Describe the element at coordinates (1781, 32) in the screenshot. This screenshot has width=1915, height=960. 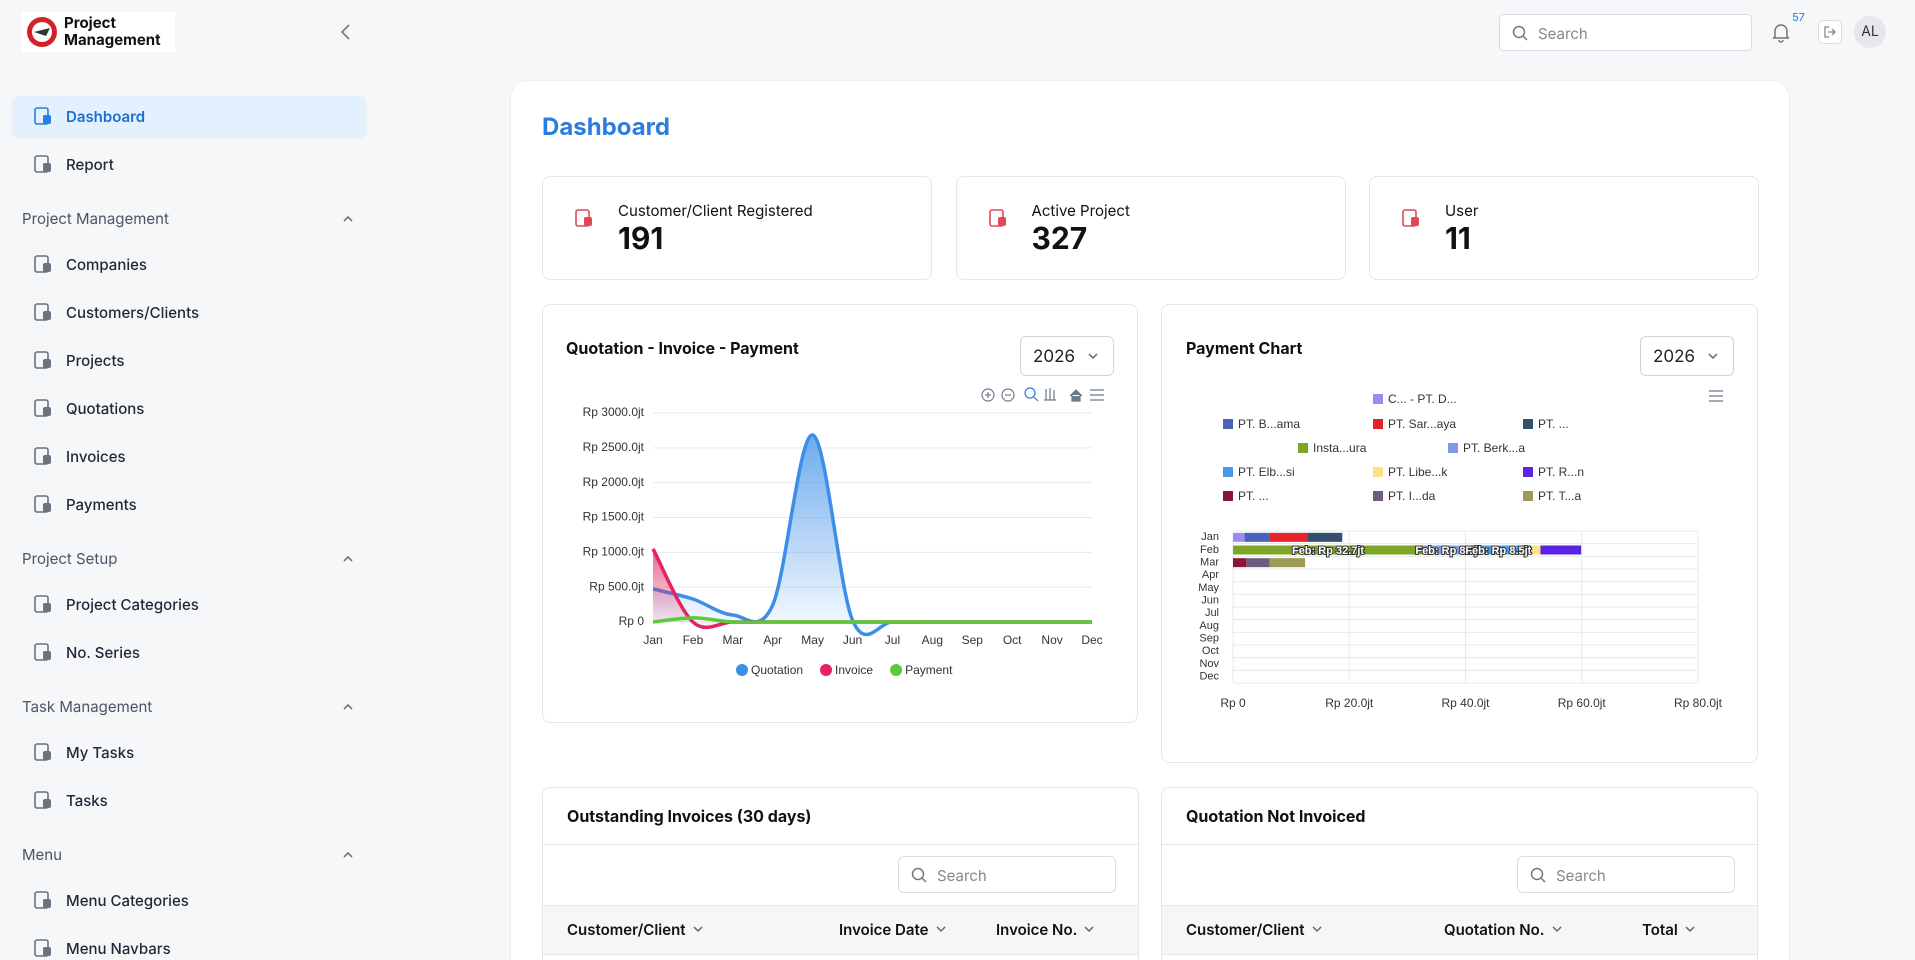
I see `notification-bell` at that location.